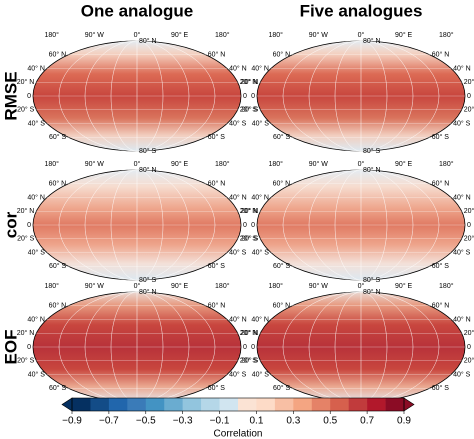  Describe the element at coordinates (220, 421) in the screenshot. I see `colorbar-tick-label: −0.1` at that location.